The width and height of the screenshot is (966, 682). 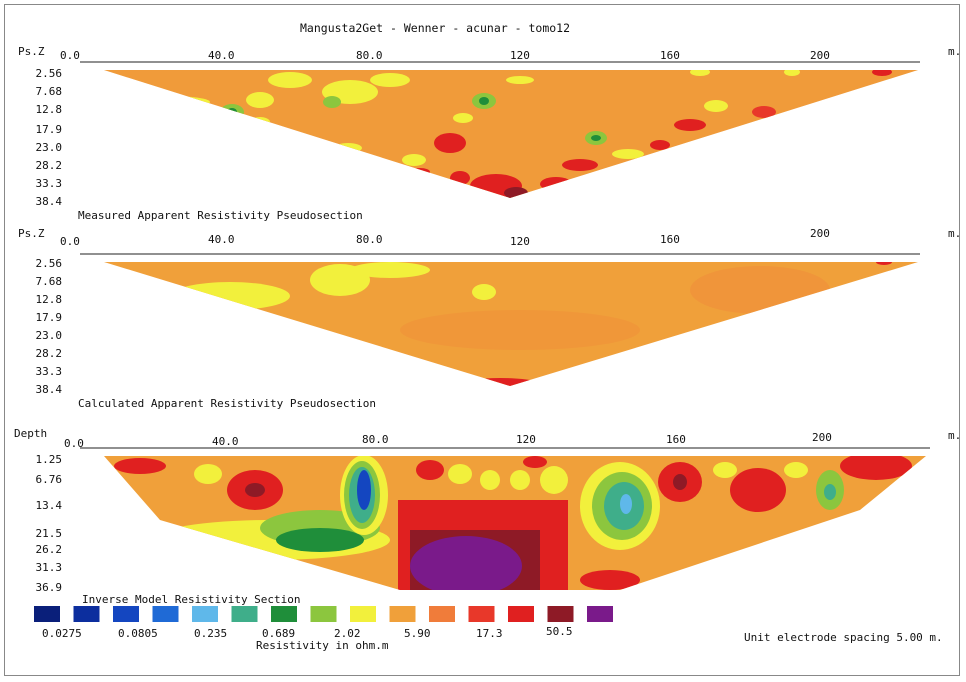 I want to click on panel3-xtick: 200, so click(x=822, y=437).